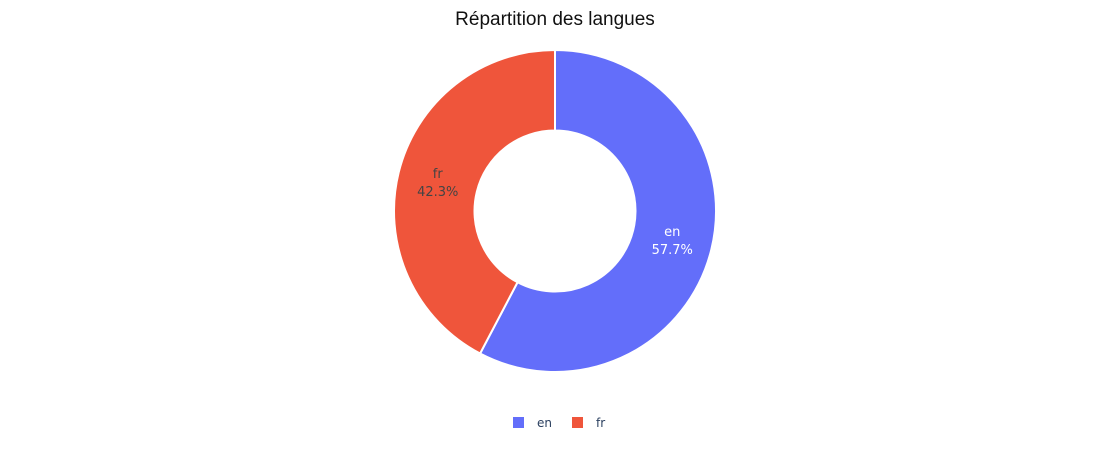  What do you see at coordinates (555, 19) in the screenshot?
I see `chart-title: Répartition des langues` at bounding box center [555, 19].